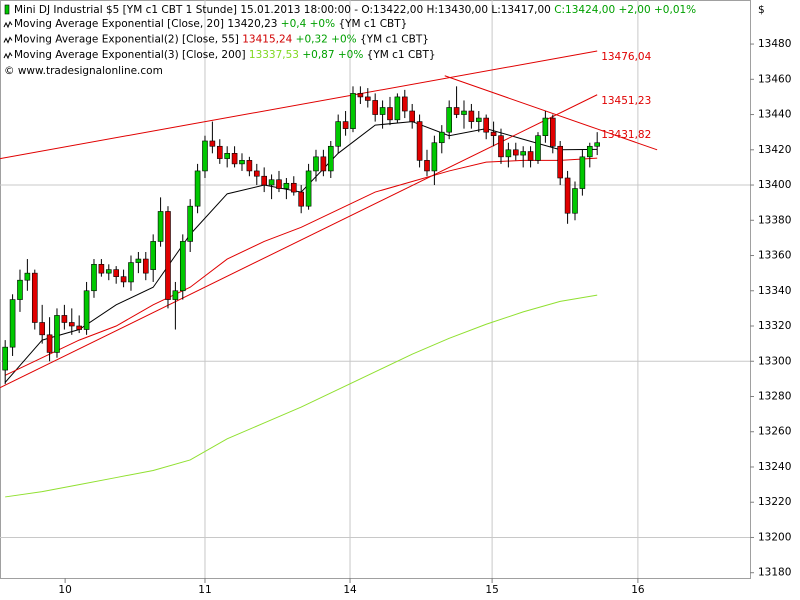 This screenshot has width=800, height=600. Describe the element at coordinates (774, 432) in the screenshot. I see `y-tick-label: 13260` at that location.